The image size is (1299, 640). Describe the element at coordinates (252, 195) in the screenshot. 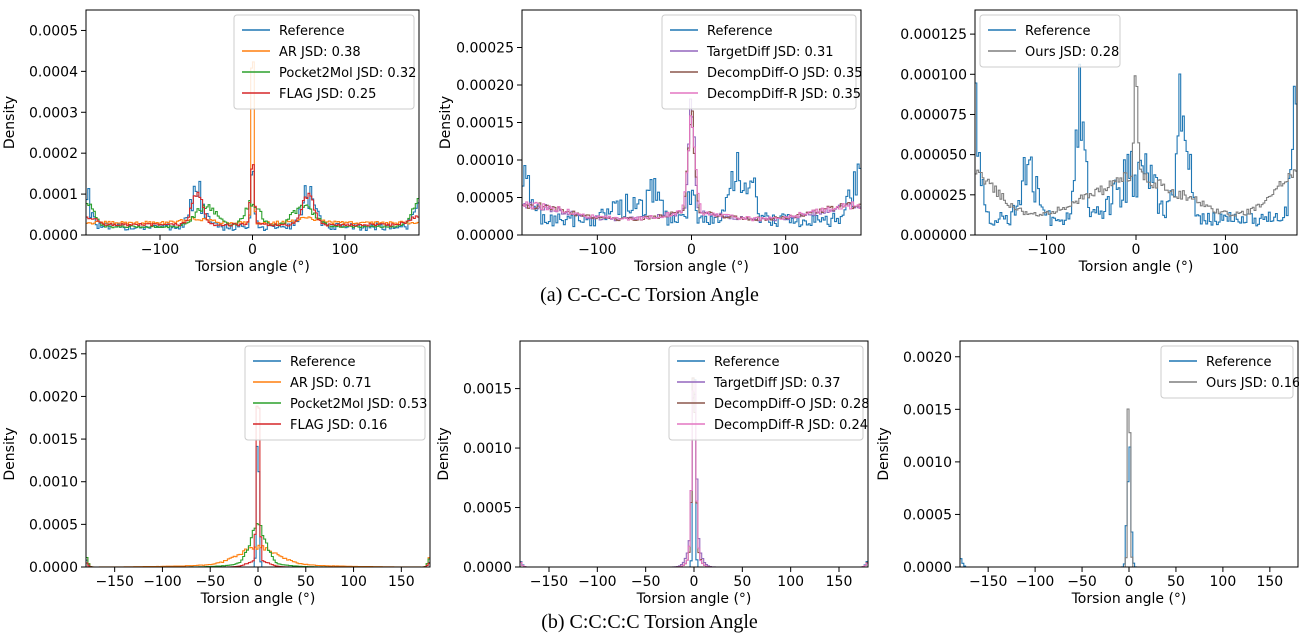

I see `series-line-flag` at that location.